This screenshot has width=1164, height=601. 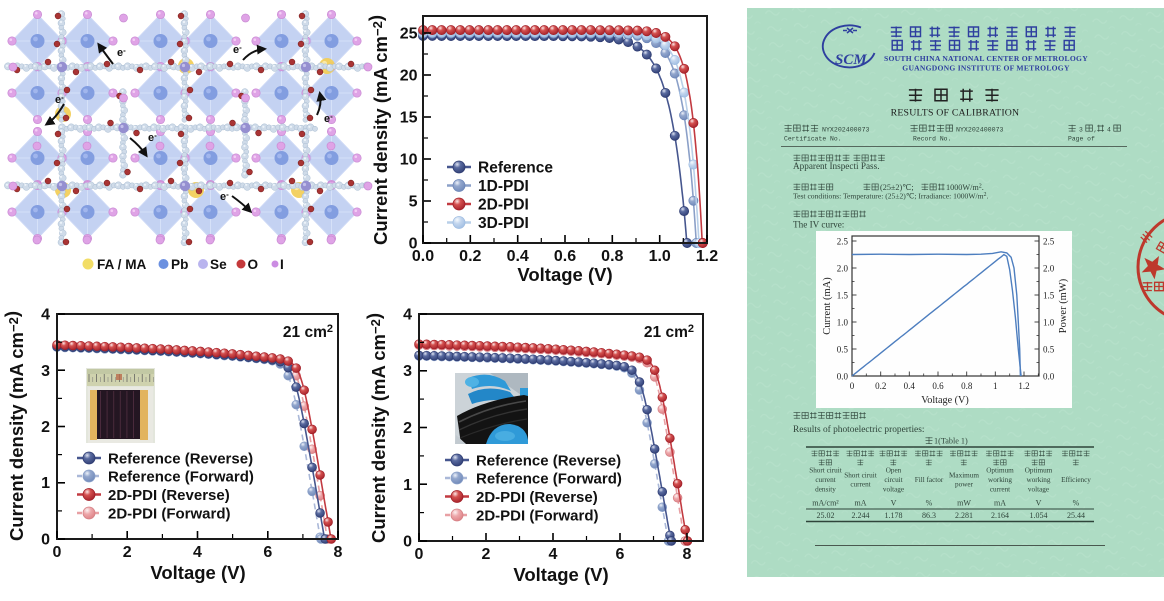 What do you see at coordinates (620, 554) in the screenshot?
I see `svg-text: 6` at bounding box center [620, 554].